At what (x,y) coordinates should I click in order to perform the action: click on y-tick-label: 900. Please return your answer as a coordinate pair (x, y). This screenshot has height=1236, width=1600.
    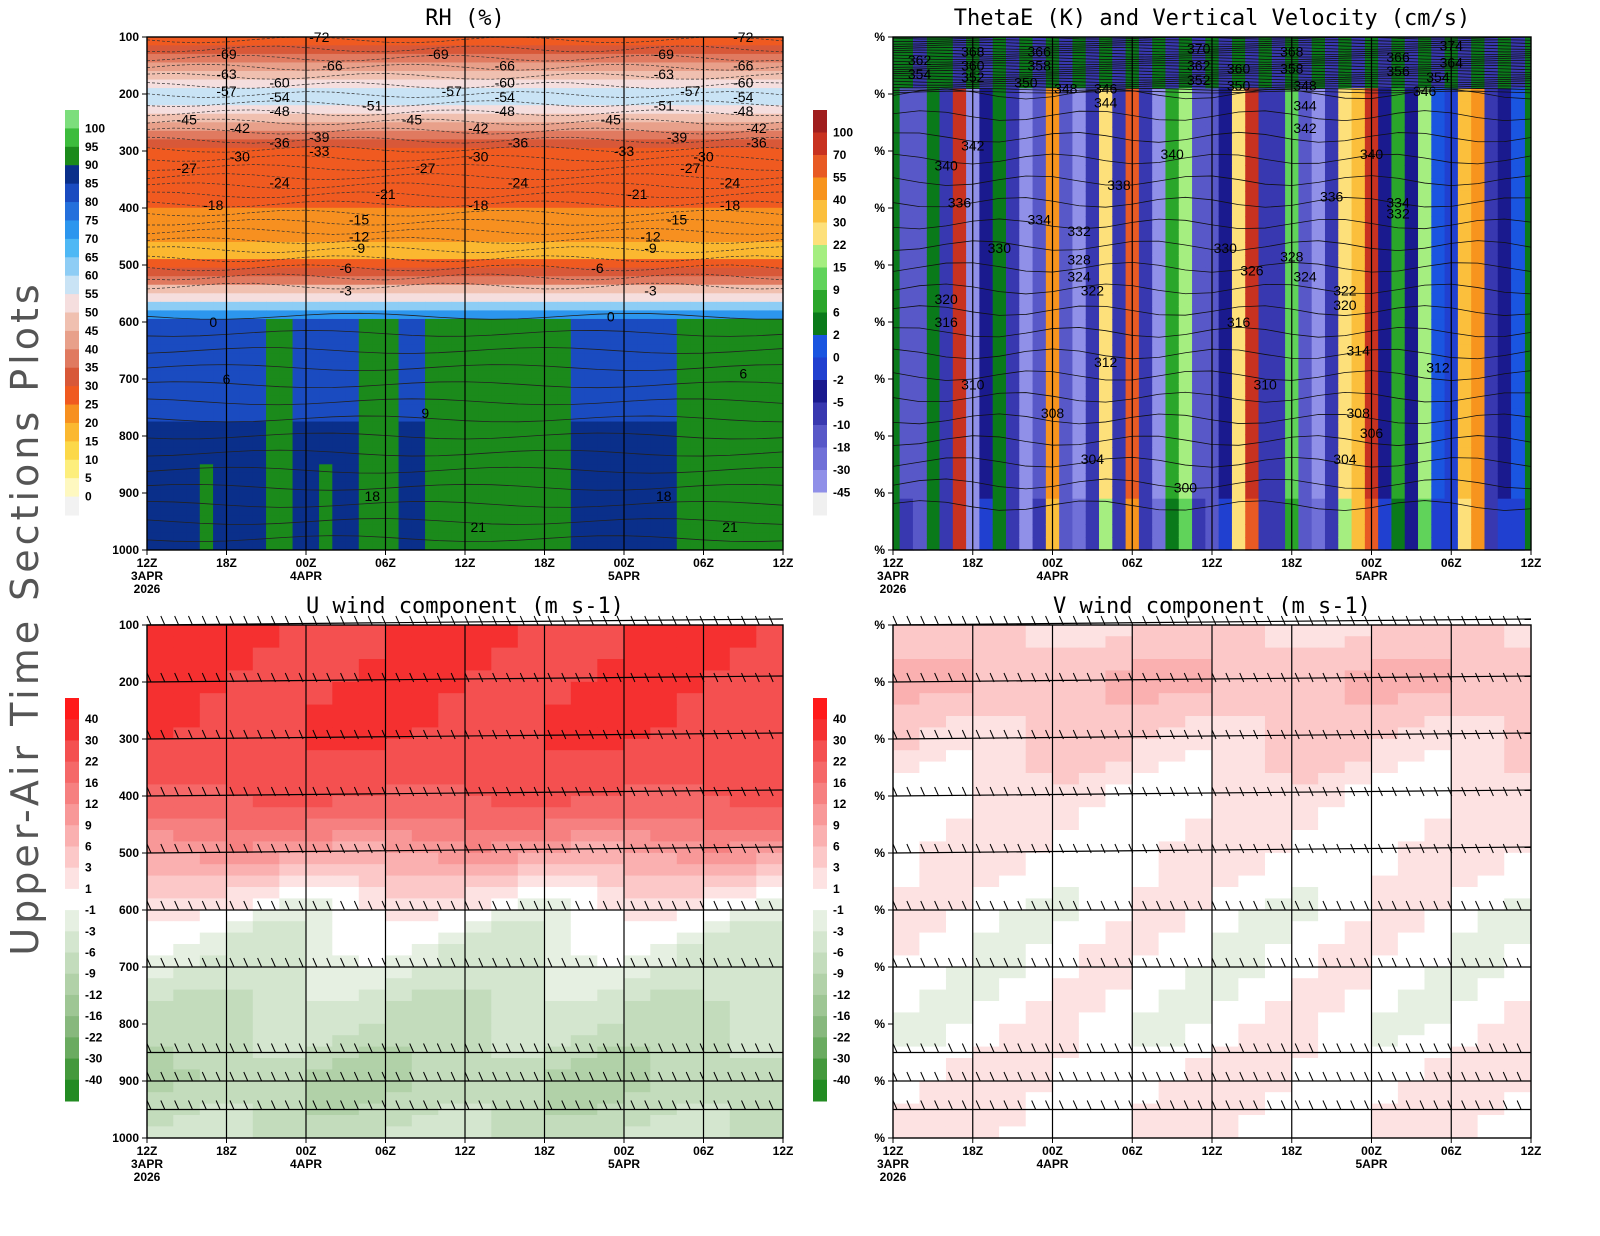
    Looking at the image, I should click on (129, 493).